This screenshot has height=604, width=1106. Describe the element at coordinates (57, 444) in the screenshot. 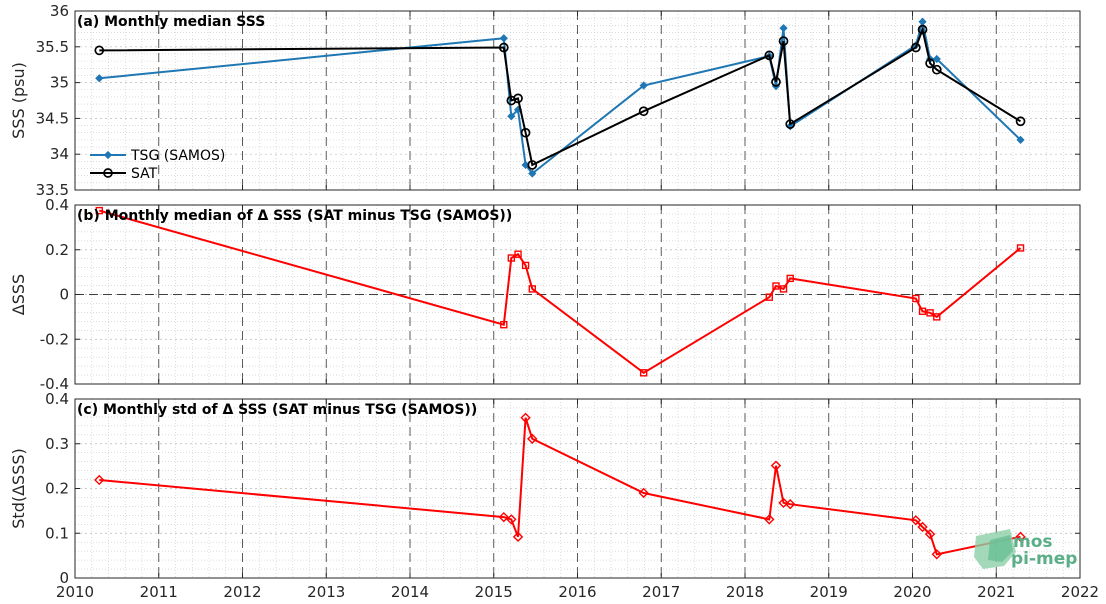

I see `y-tick-label: 0.3` at that location.